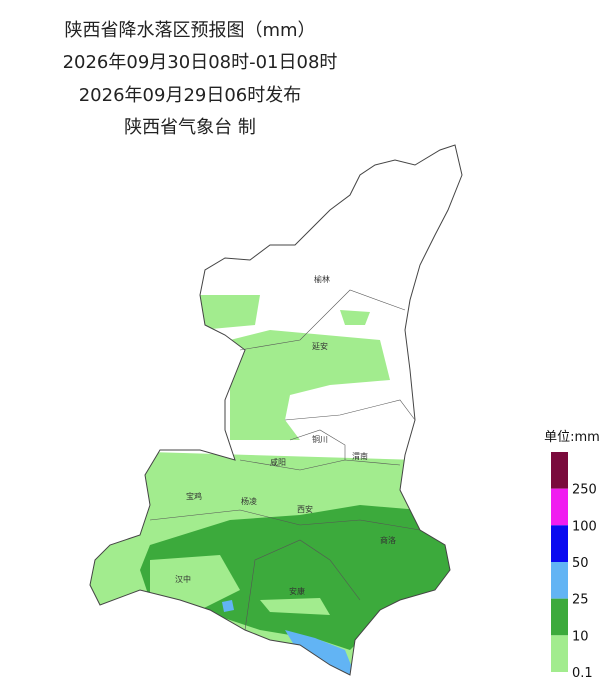  Describe the element at coordinates (249, 501) in the screenshot. I see `city-label: 杨凌` at that location.